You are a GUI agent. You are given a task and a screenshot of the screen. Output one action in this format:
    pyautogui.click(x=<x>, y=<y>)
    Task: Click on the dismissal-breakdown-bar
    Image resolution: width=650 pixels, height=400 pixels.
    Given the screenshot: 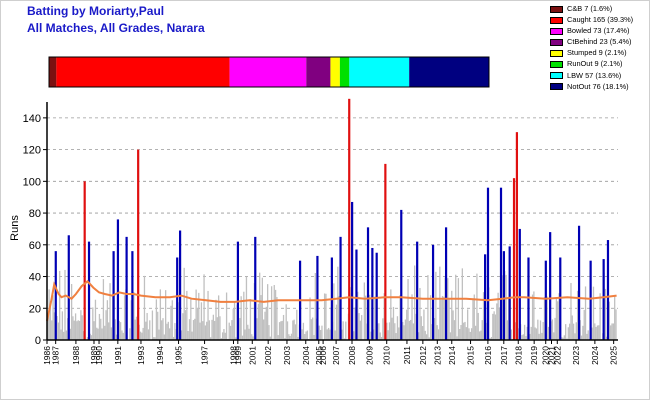 What is the action you would take?
    pyautogui.click(x=269, y=72)
    